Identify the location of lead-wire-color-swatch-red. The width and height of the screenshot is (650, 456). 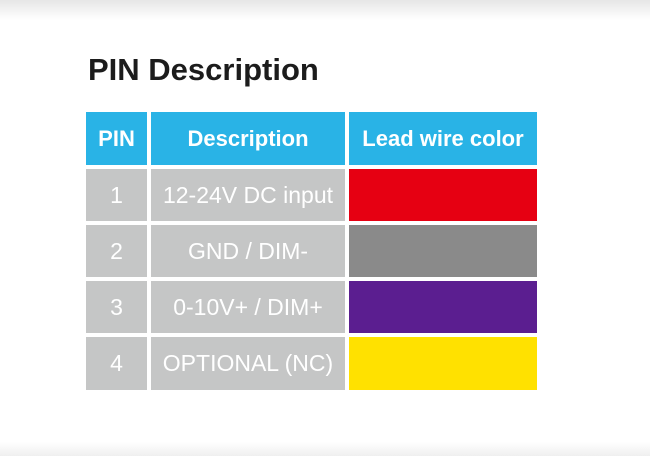
(443, 195).